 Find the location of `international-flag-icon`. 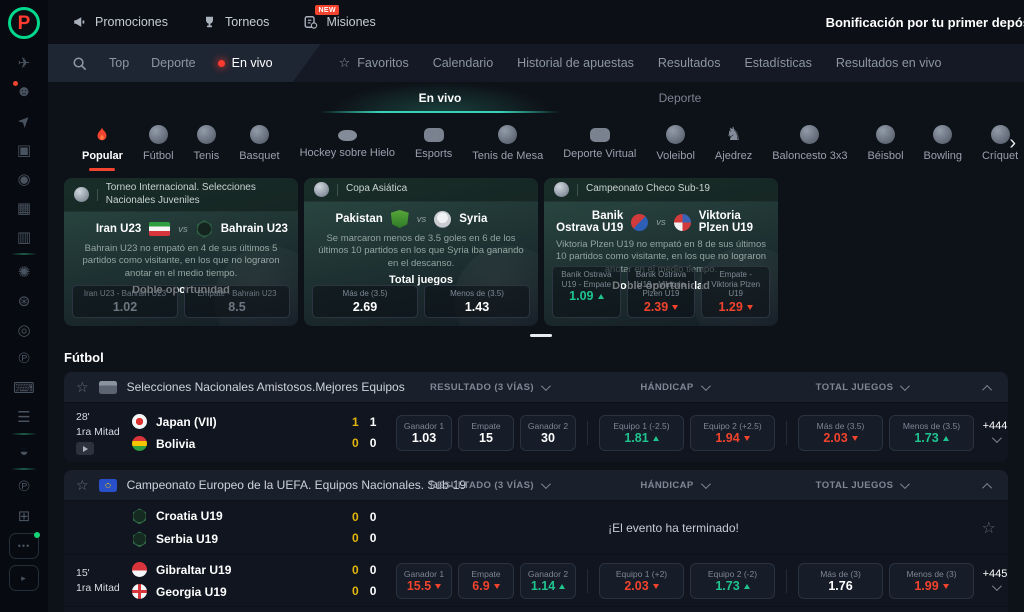

international-flag-icon is located at coordinates (107, 387).